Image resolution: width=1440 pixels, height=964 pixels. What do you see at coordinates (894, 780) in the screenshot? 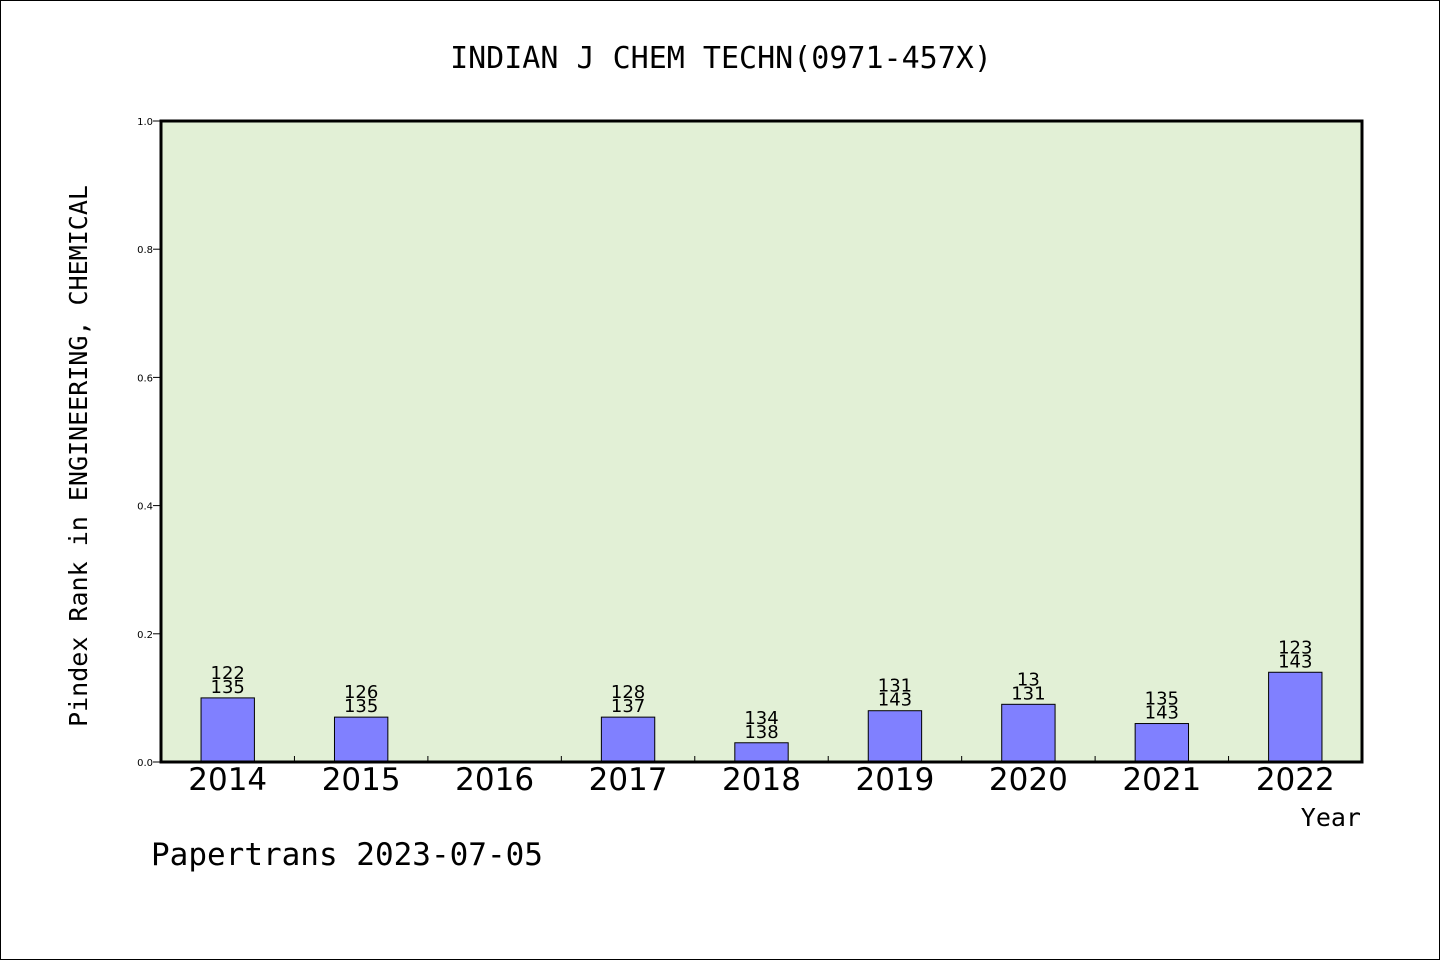
I see `x-tick-label: 2019` at bounding box center [894, 780].